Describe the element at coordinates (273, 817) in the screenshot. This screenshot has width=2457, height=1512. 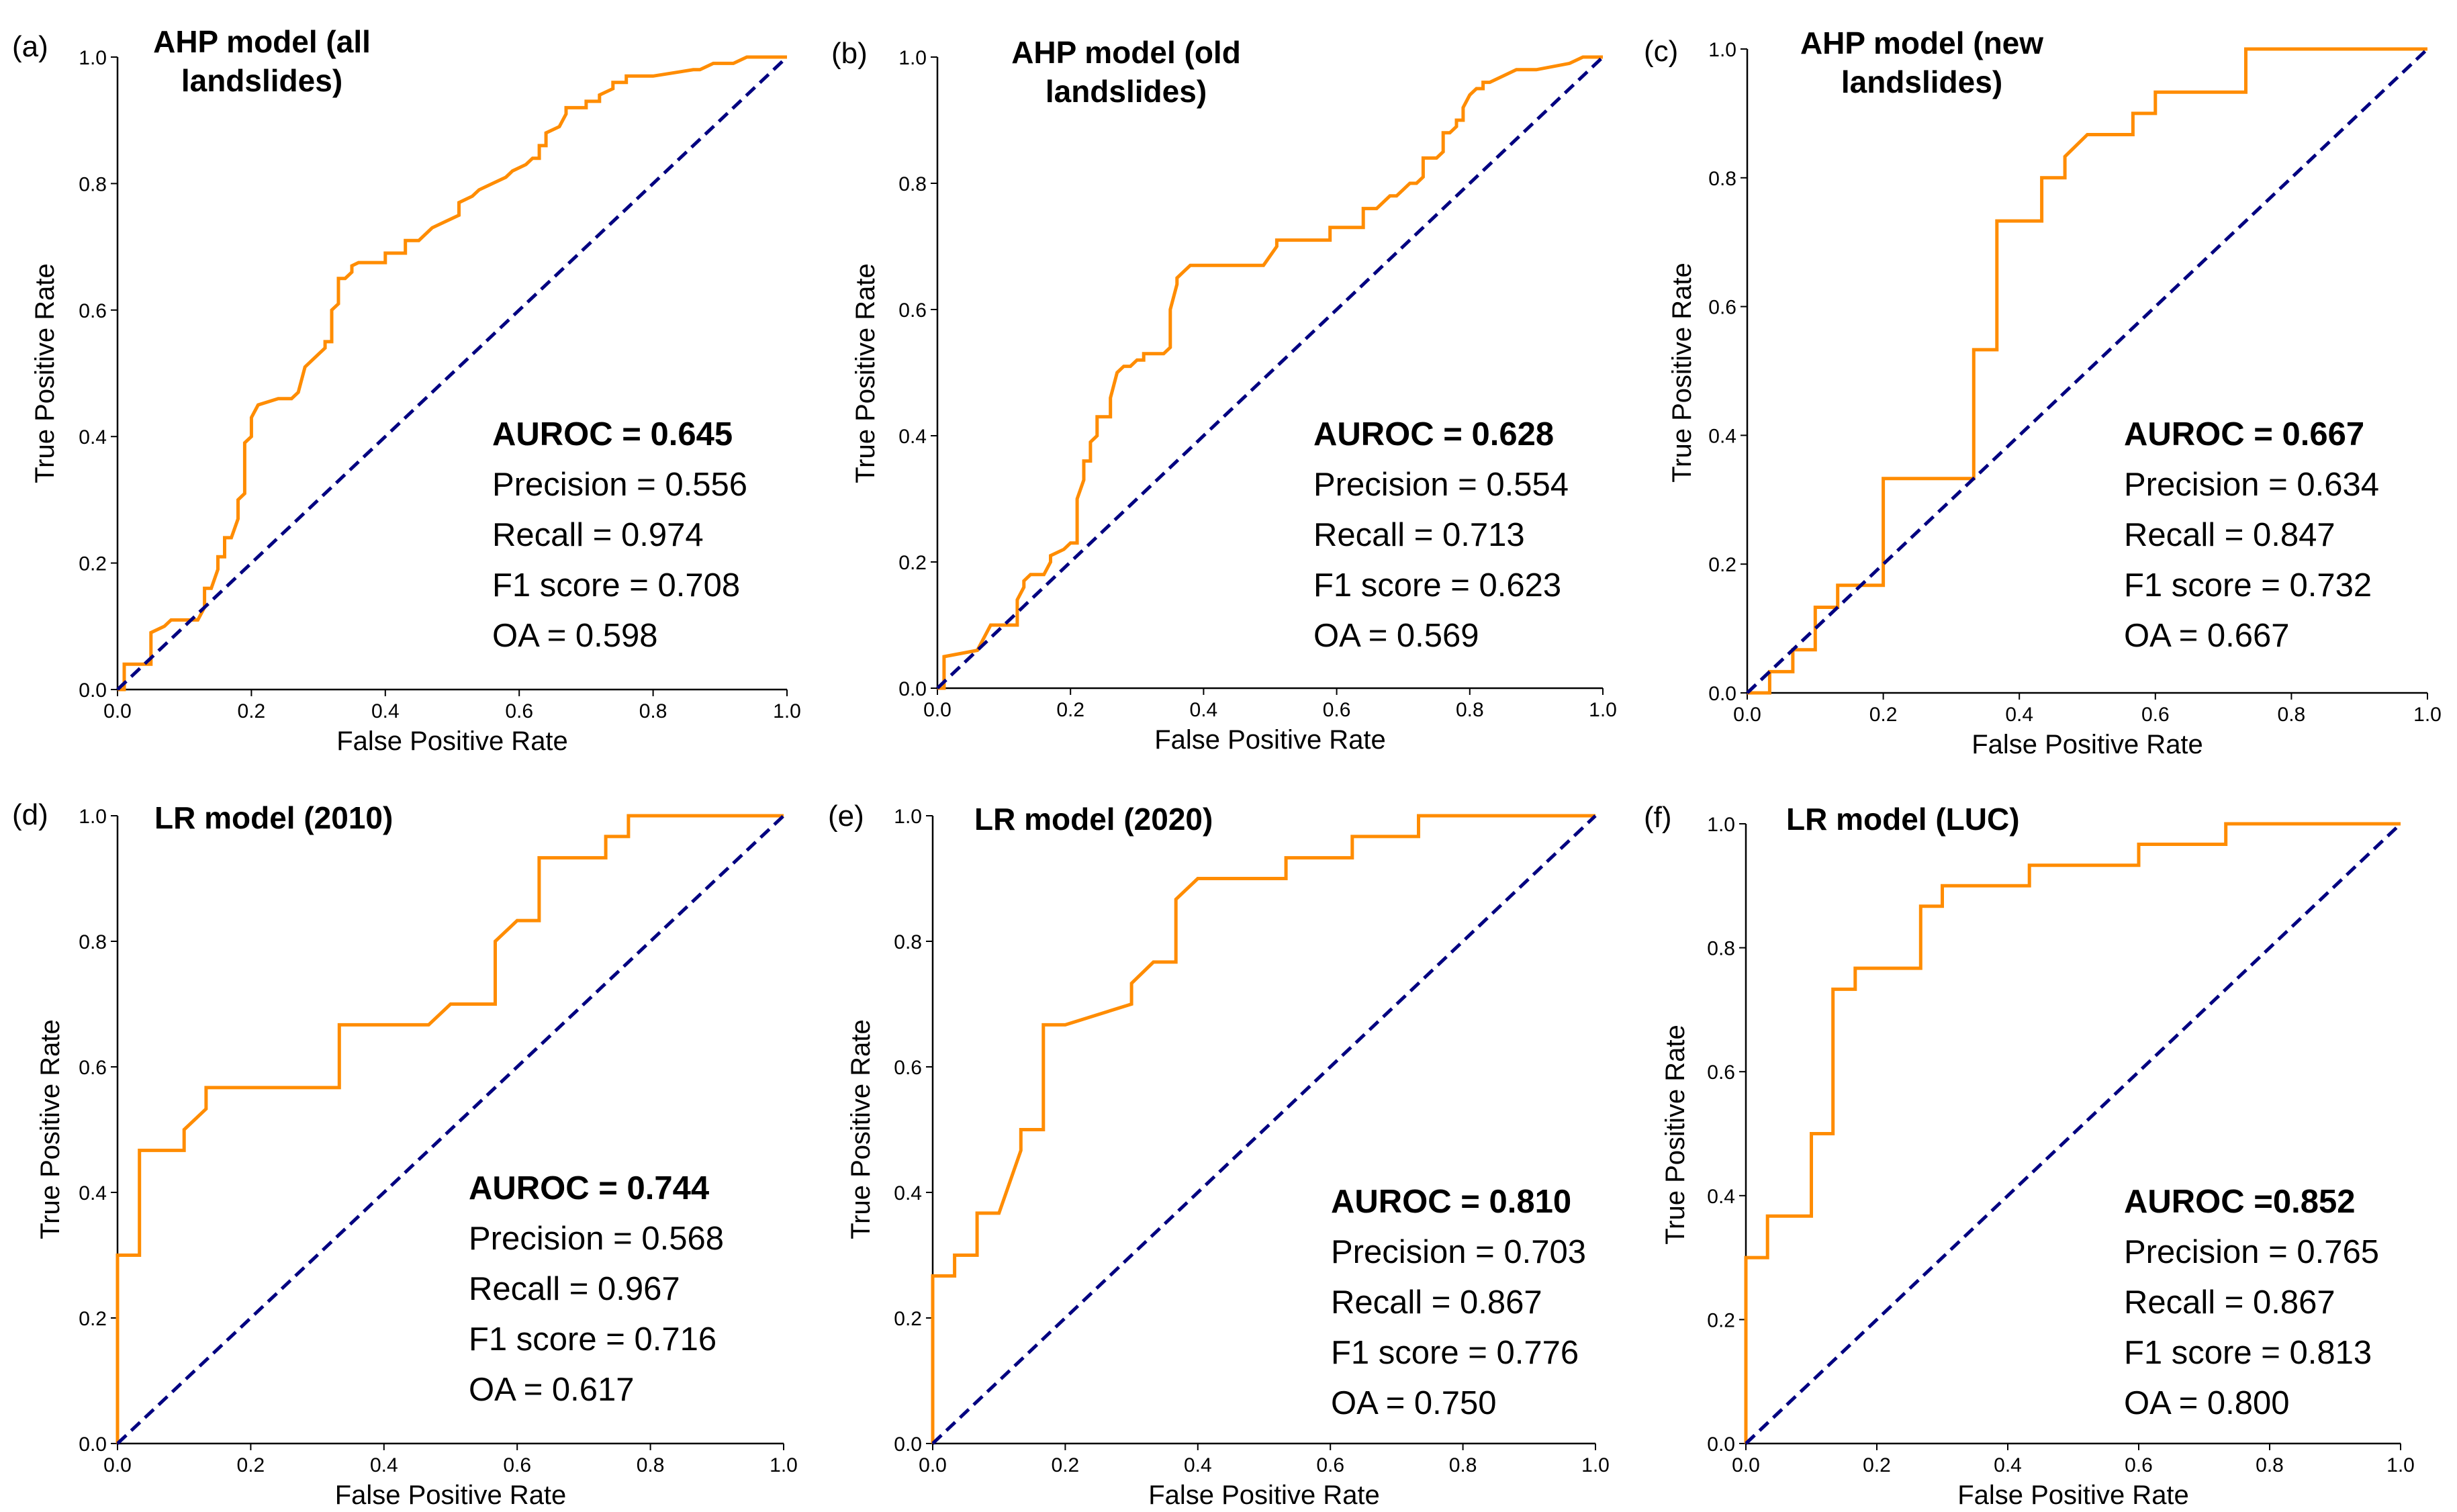
I see `panel-title: LR model (2010)` at that location.